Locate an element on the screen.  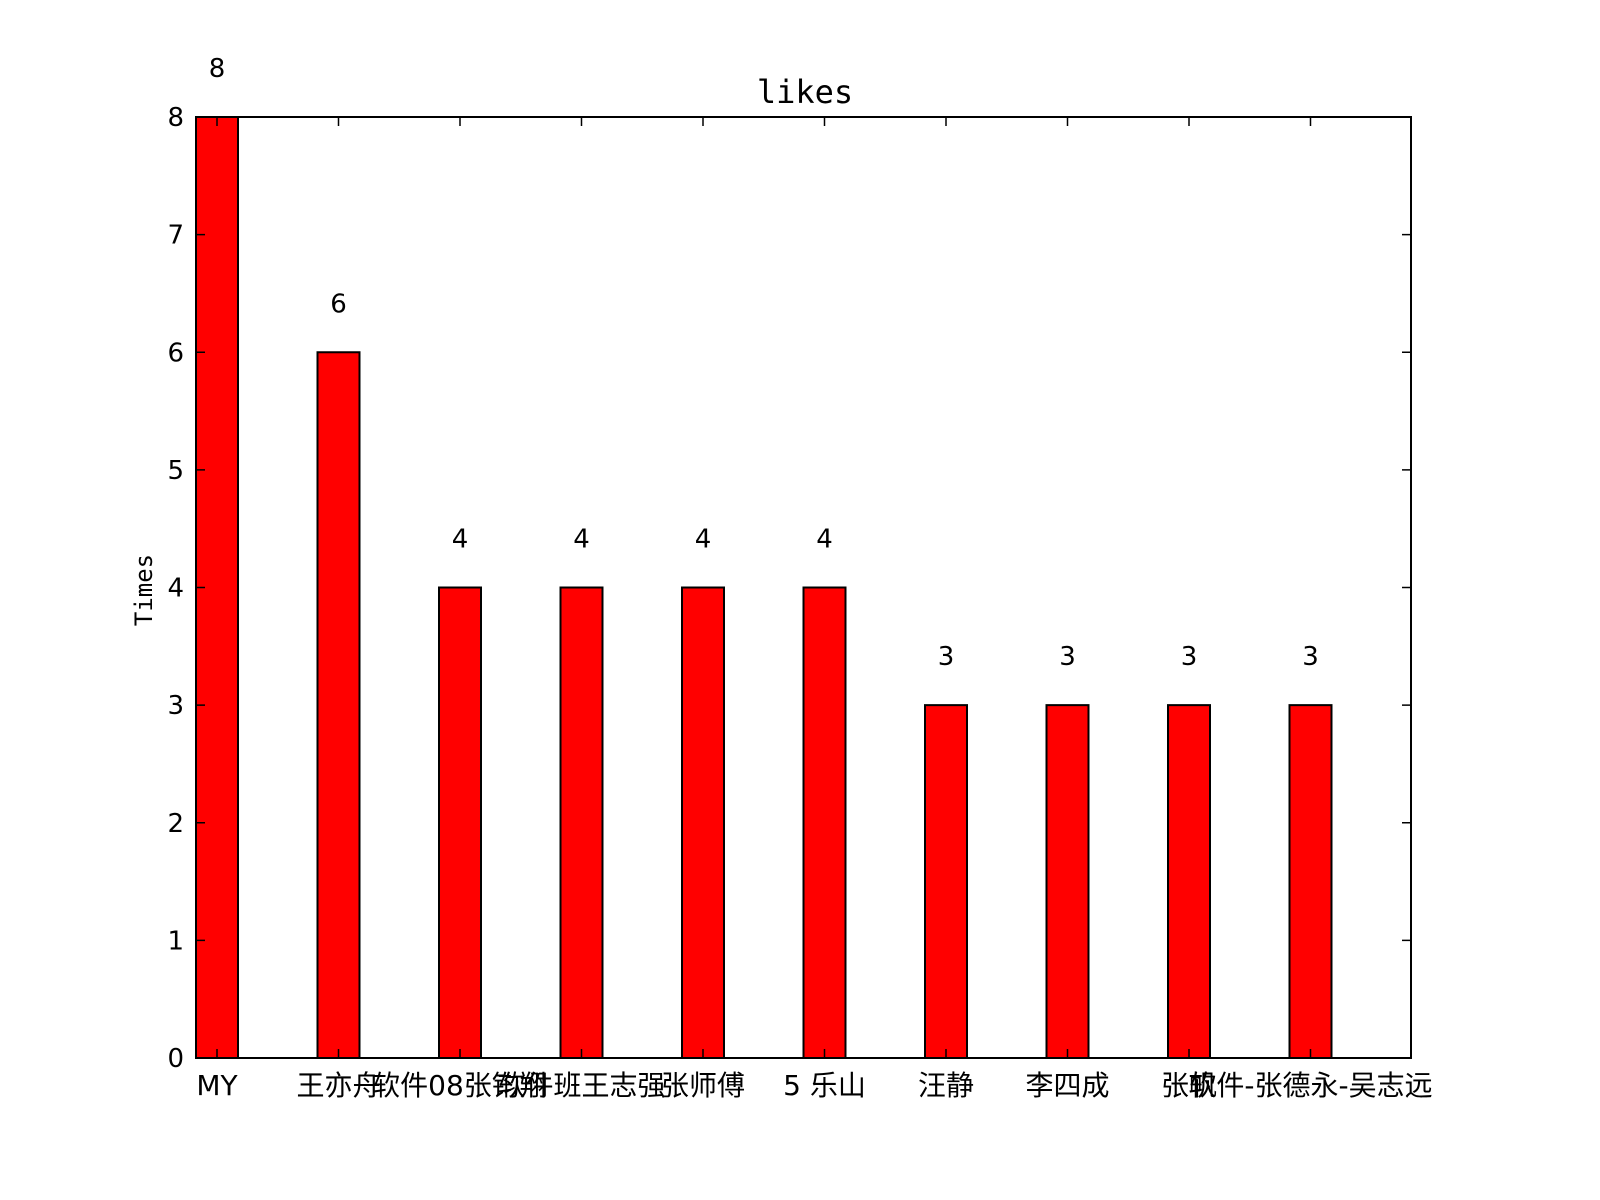
y-tick-label: 4 is located at coordinates (175, 589).